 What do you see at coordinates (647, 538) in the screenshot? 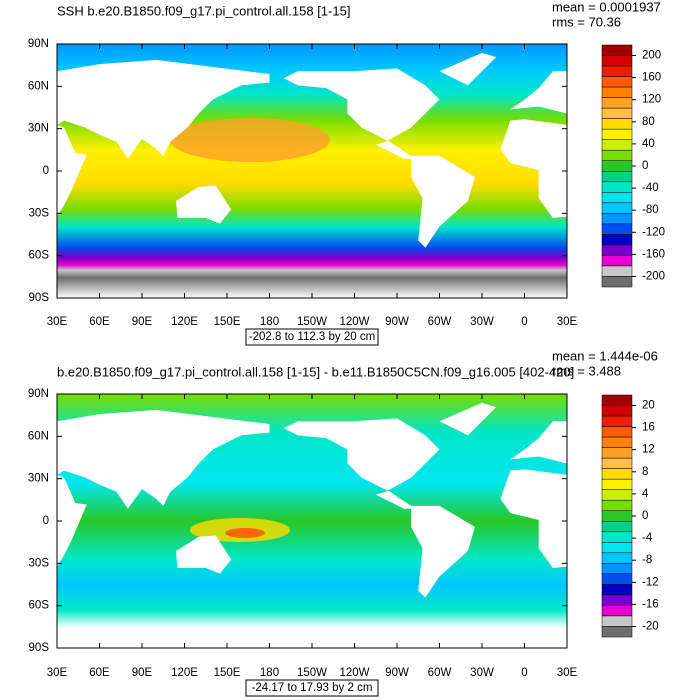
I see `colorbar-label: -4` at bounding box center [647, 538].